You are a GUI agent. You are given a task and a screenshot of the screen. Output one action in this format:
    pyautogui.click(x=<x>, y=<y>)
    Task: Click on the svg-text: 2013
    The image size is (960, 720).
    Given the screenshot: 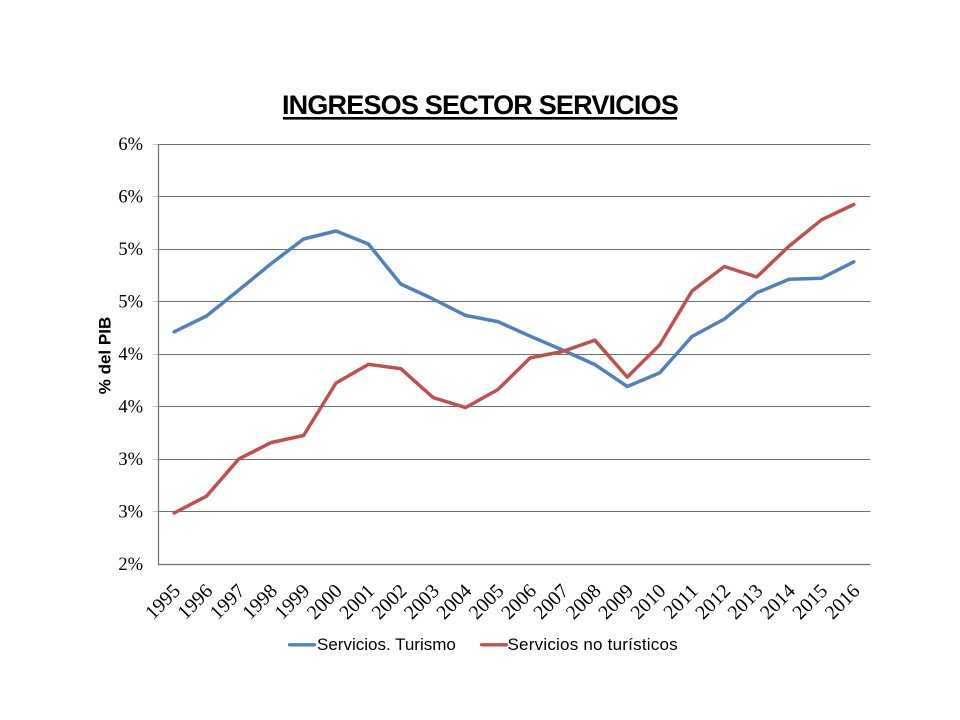 What is the action you would take?
    pyautogui.click(x=746, y=602)
    